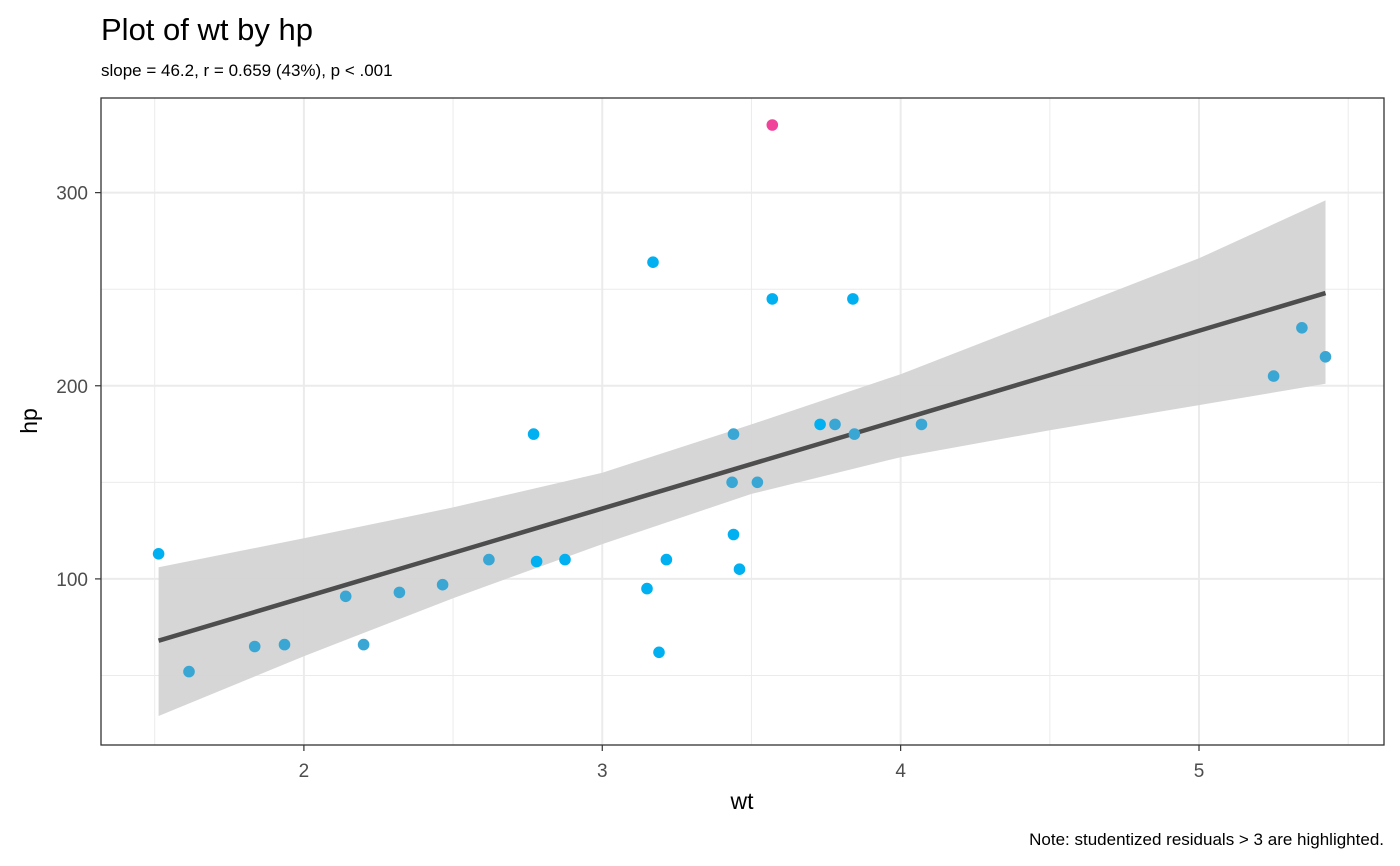  I want to click on x-tick-label: 5, so click(1199, 771).